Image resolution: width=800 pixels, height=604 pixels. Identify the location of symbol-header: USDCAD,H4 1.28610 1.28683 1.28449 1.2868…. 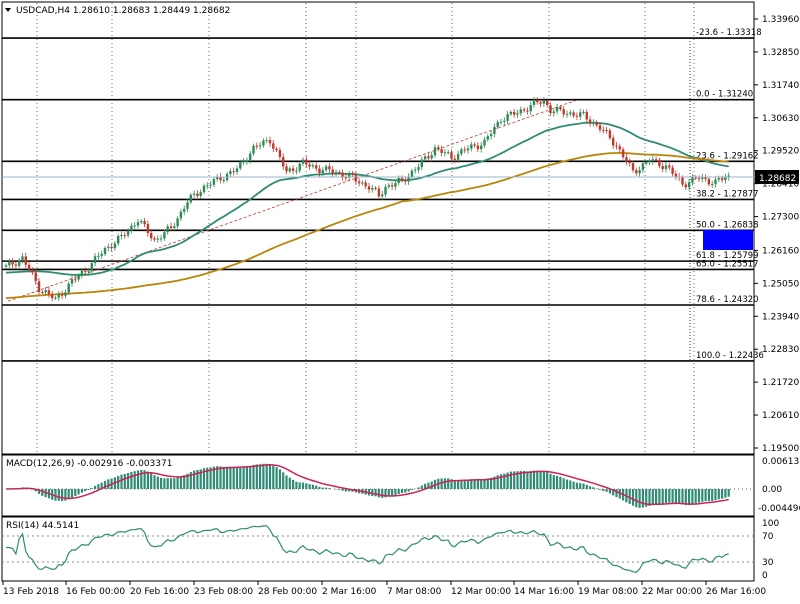
(123, 11).